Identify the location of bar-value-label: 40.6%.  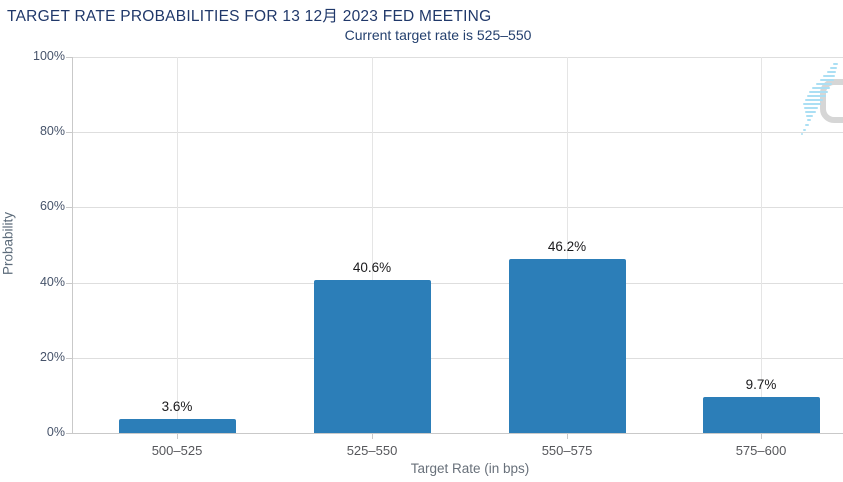
(372, 268).